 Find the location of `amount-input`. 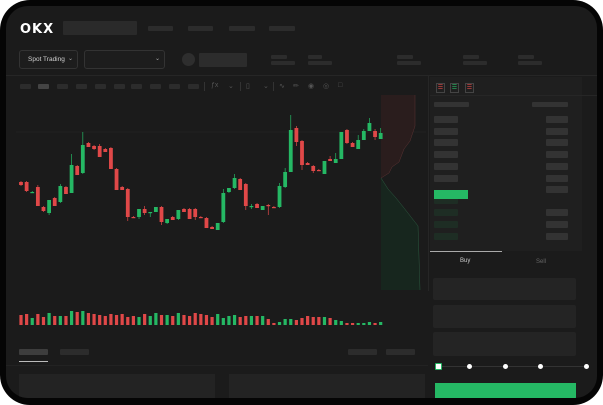

amount-input is located at coordinates (504, 316).